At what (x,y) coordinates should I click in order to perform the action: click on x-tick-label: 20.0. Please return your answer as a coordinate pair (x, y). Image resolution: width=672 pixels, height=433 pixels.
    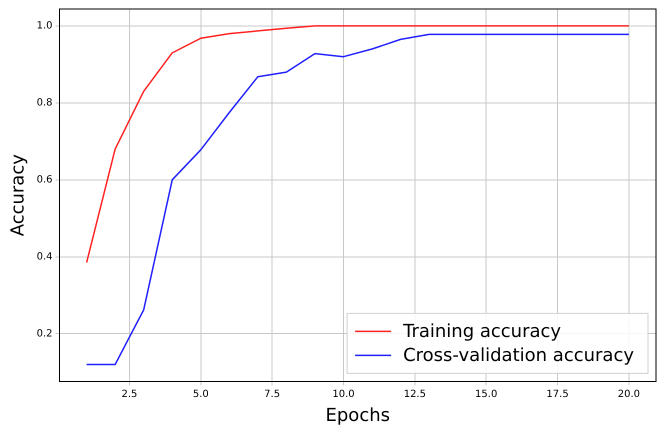
    Looking at the image, I should click on (629, 394).